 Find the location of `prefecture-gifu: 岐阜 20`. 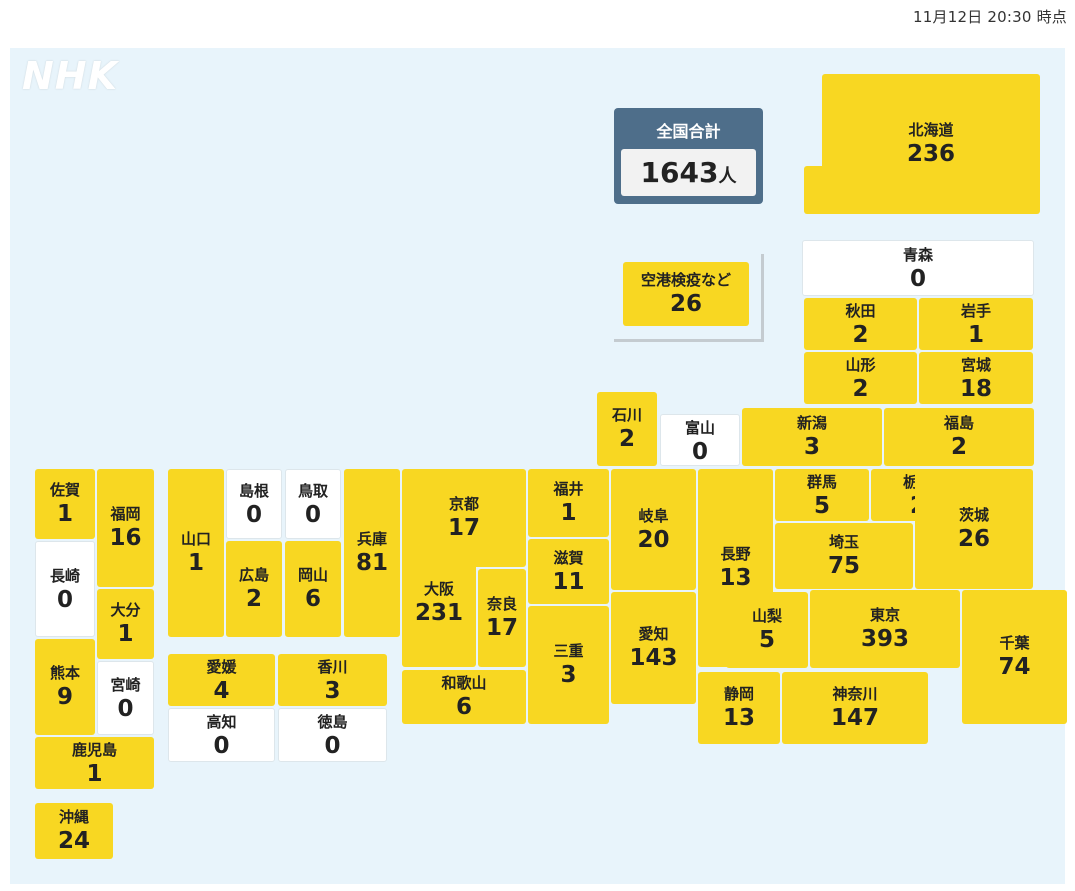

prefecture-gifu: 岐阜 20 is located at coordinates (653, 529).